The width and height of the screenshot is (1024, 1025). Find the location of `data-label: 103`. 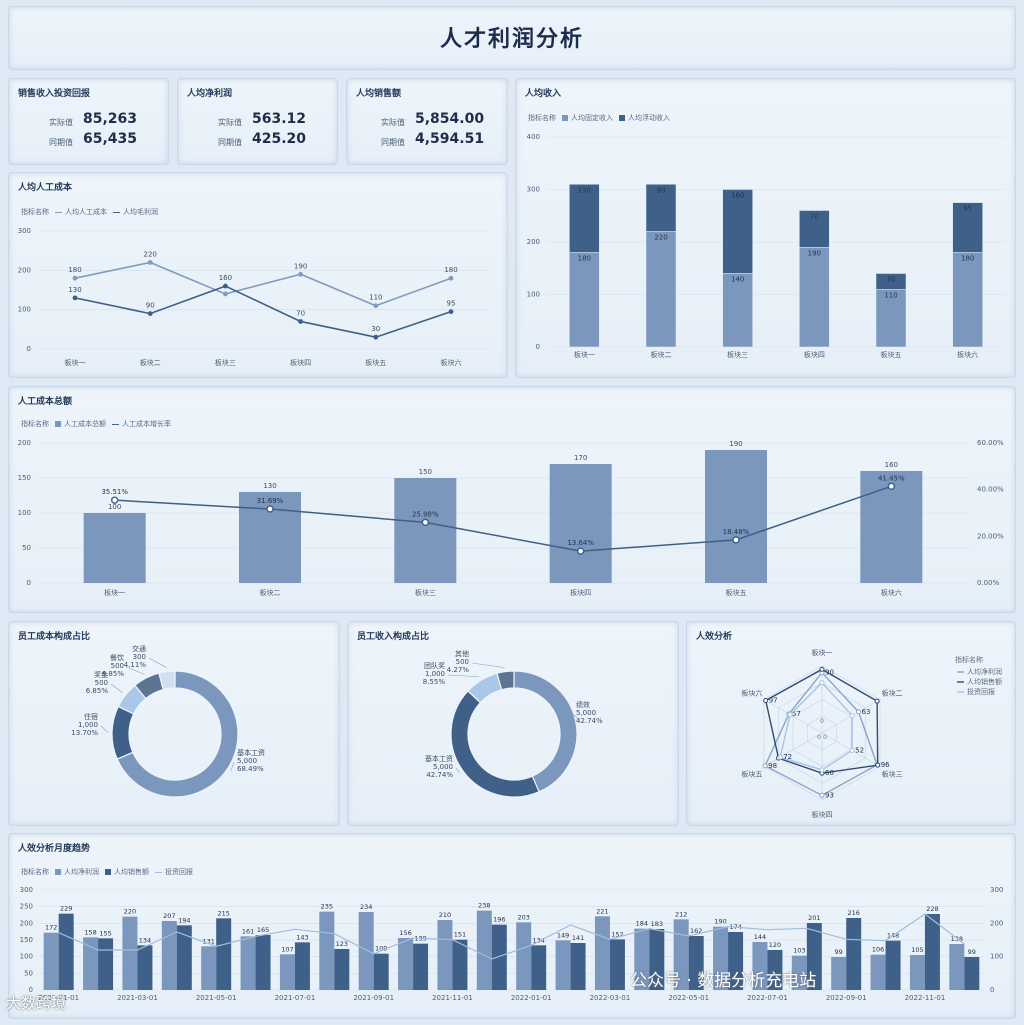

data-label: 103 is located at coordinates (799, 951).